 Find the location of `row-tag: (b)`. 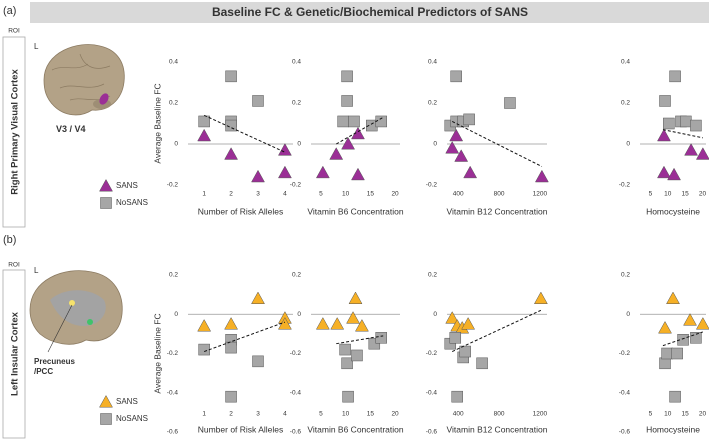

row-tag: (b) is located at coordinates (9, 240).